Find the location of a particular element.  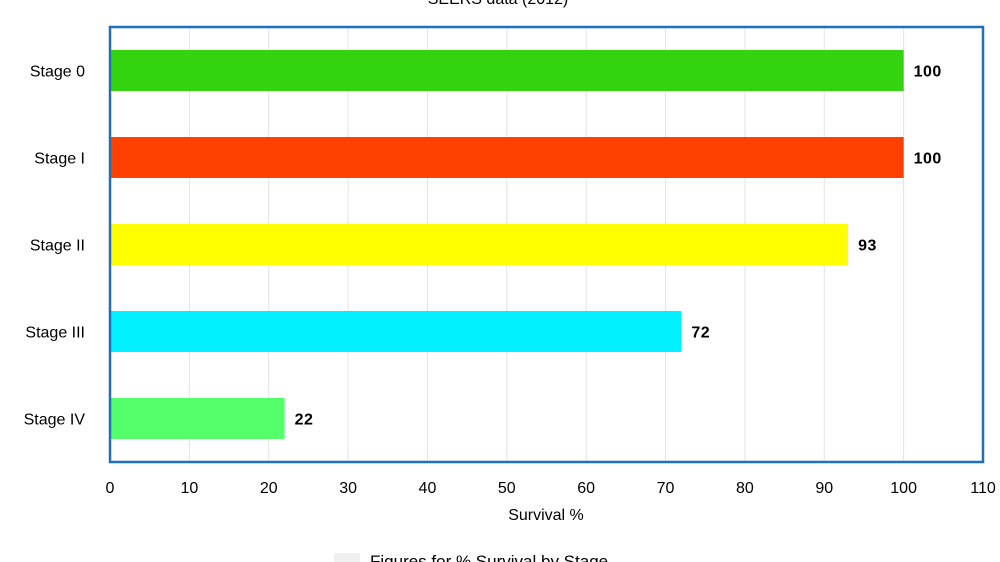

category-label: Stage II is located at coordinates (57, 246).